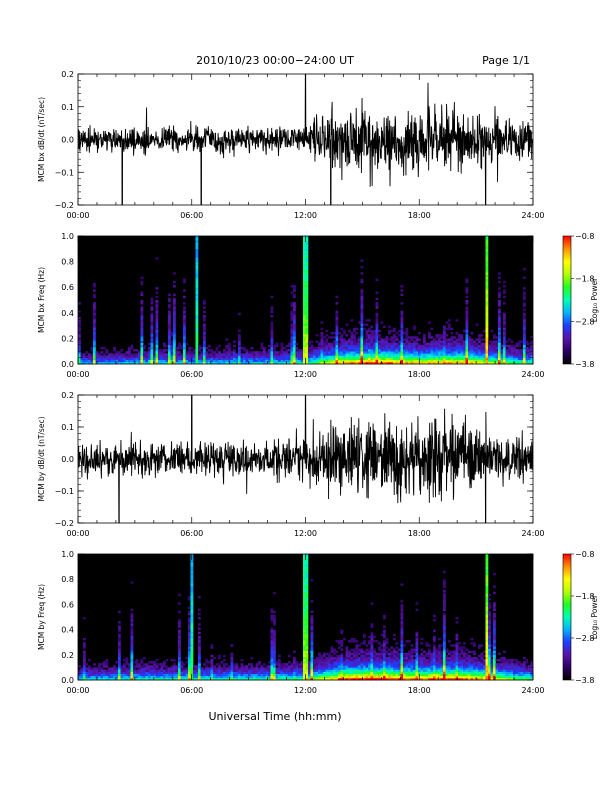  I want to click on panel-2-x-tick-label: 24:00, so click(532, 374).